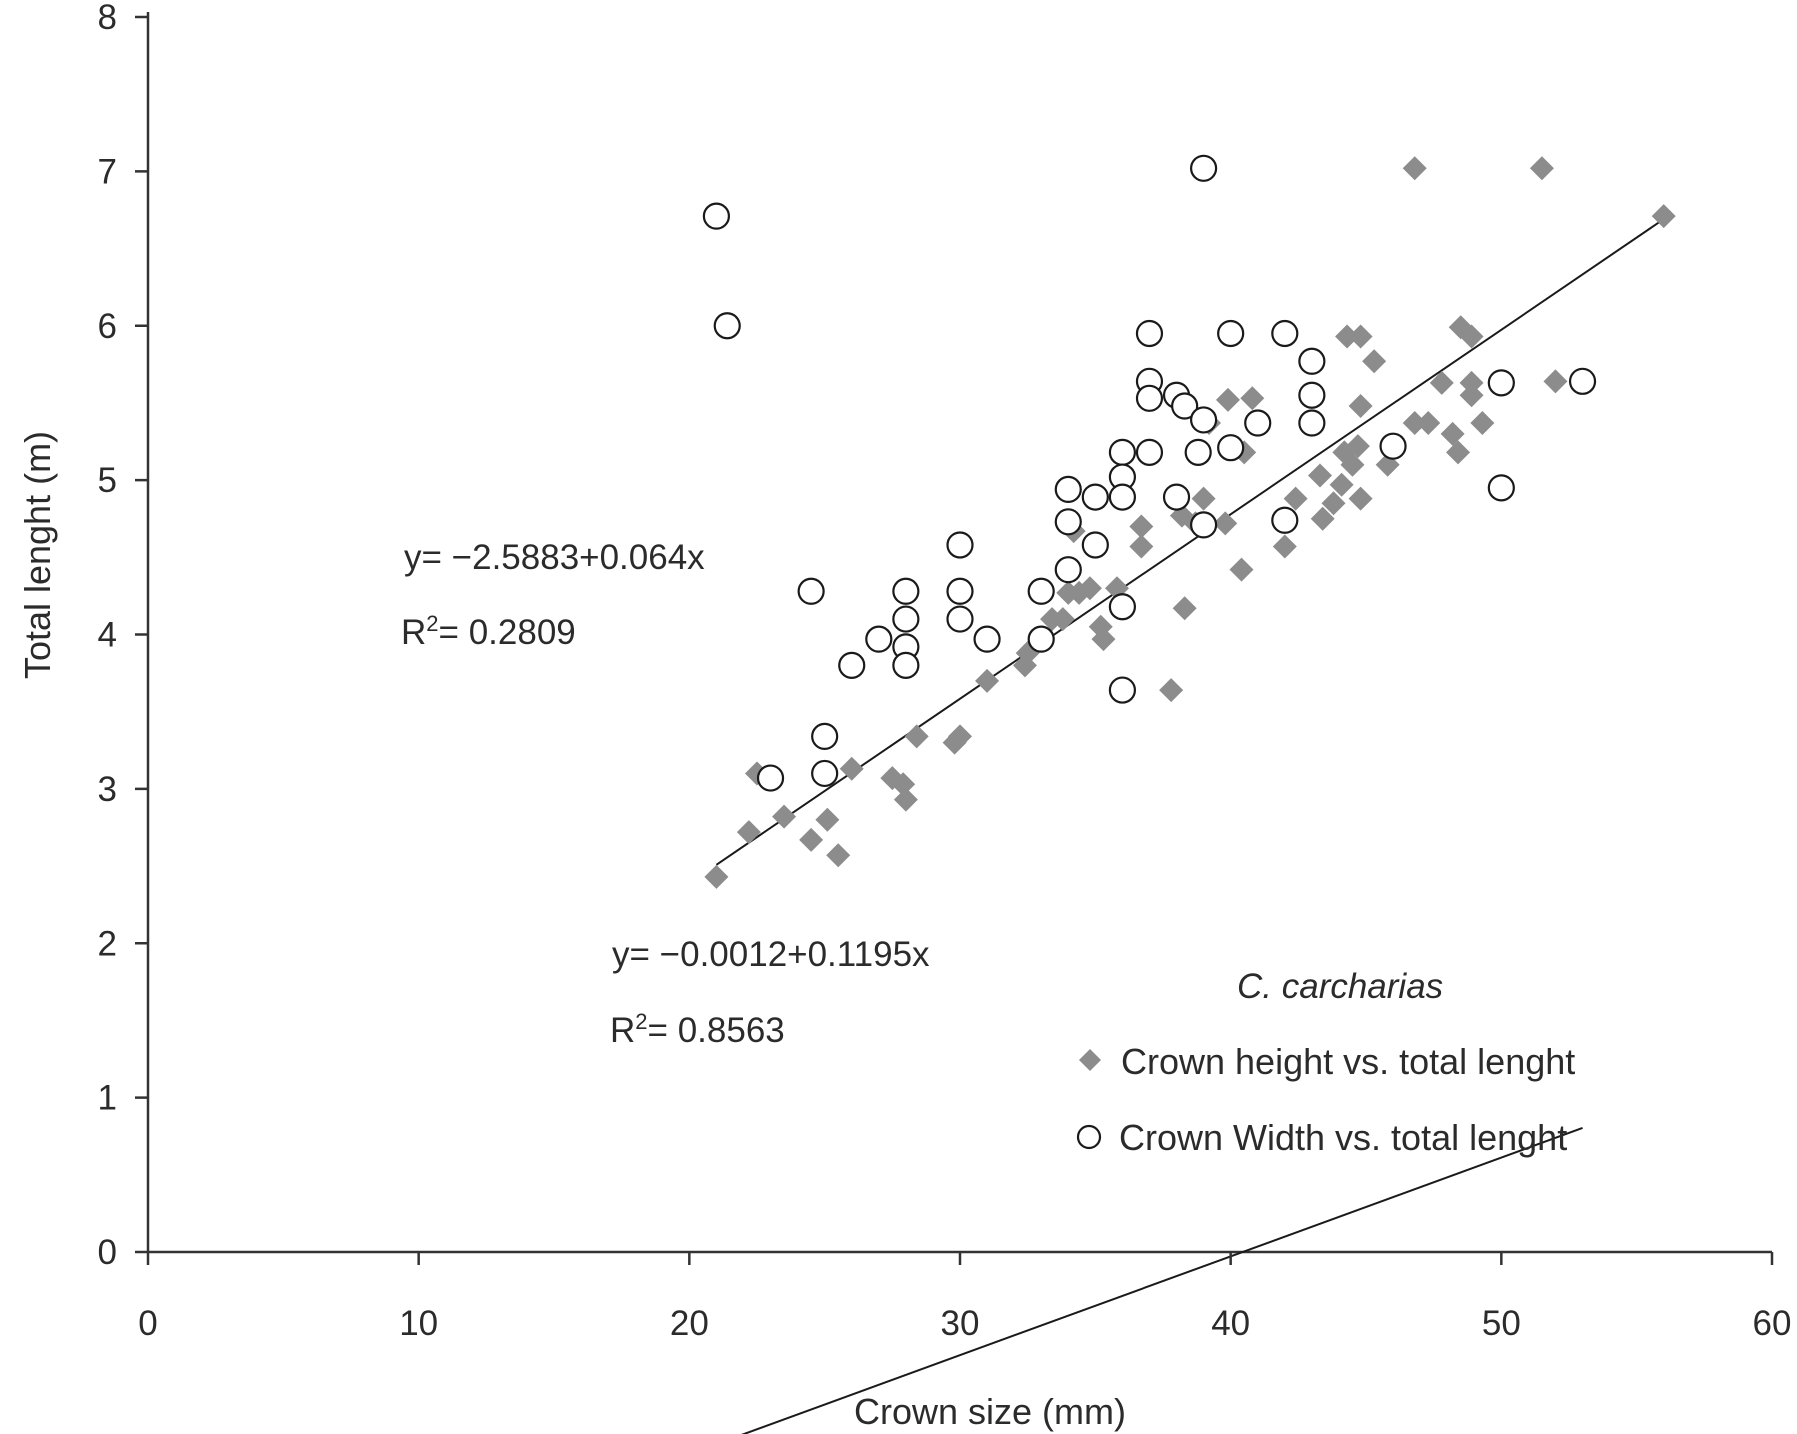 The width and height of the screenshot is (1797, 1434). I want to click on height-r-squared: R2= 0.8563, so click(697, 1029).